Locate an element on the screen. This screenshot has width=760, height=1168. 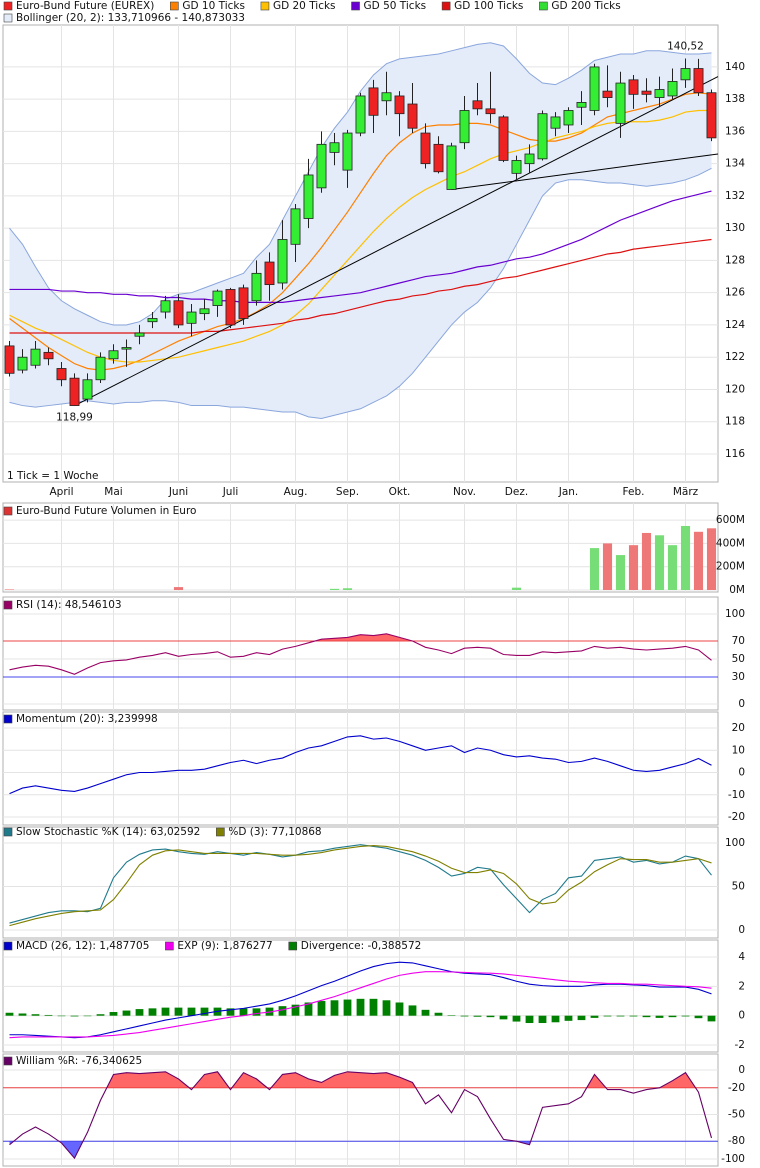
y-tick-label: 124 is located at coordinates (735, 325).